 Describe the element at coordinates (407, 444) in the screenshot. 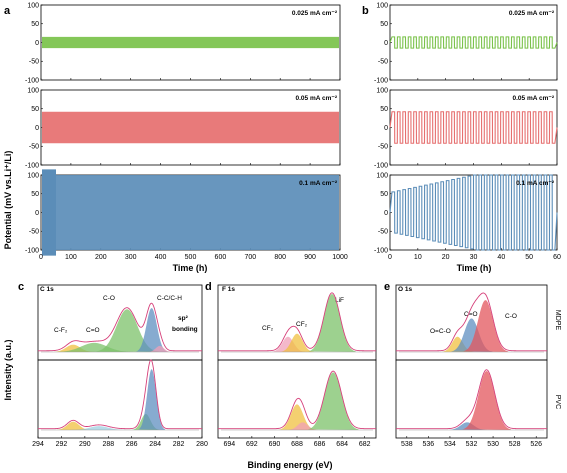

I see `panel-e-xtick-label-0: 538` at that location.